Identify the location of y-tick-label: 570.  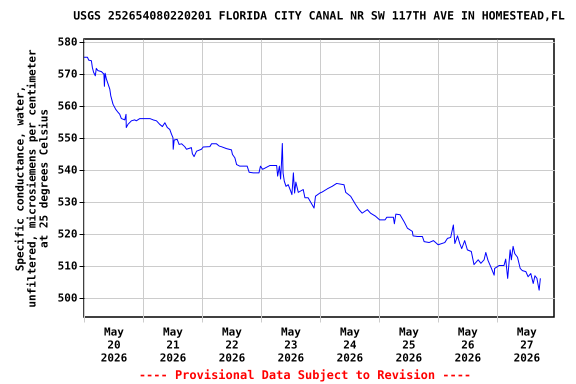
(68, 74).